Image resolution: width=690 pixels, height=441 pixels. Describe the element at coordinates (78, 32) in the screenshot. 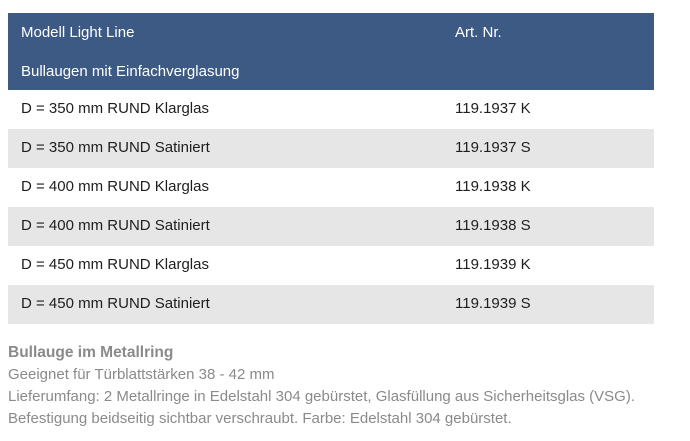

I see `header-model: Modell Light Line` at that location.